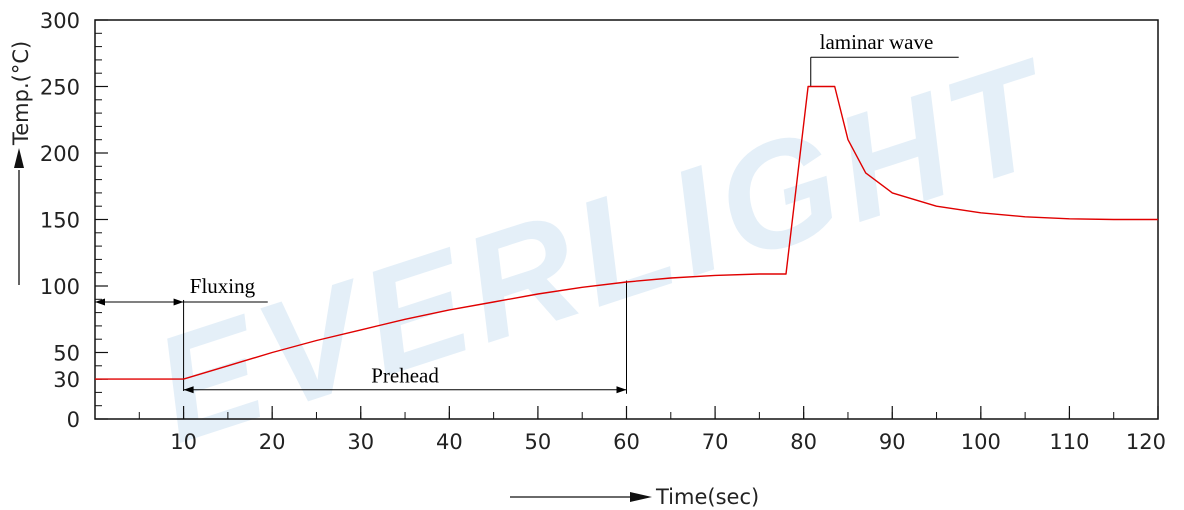  What do you see at coordinates (66, 380) in the screenshot?
I see `y-tick-label: 30` at bounding box center [66, 380].